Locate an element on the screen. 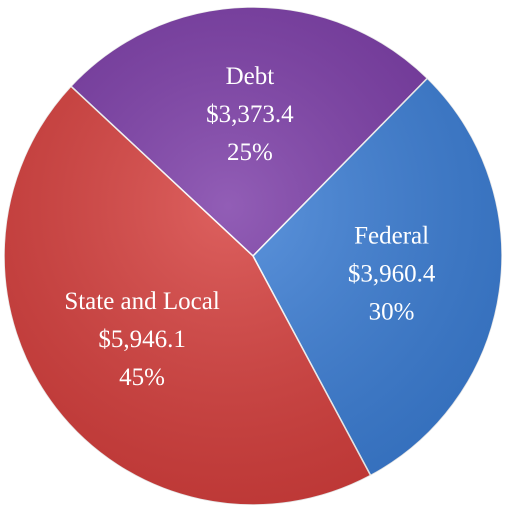  slice-percent-label: 25% is located at coordinates (250, 152).